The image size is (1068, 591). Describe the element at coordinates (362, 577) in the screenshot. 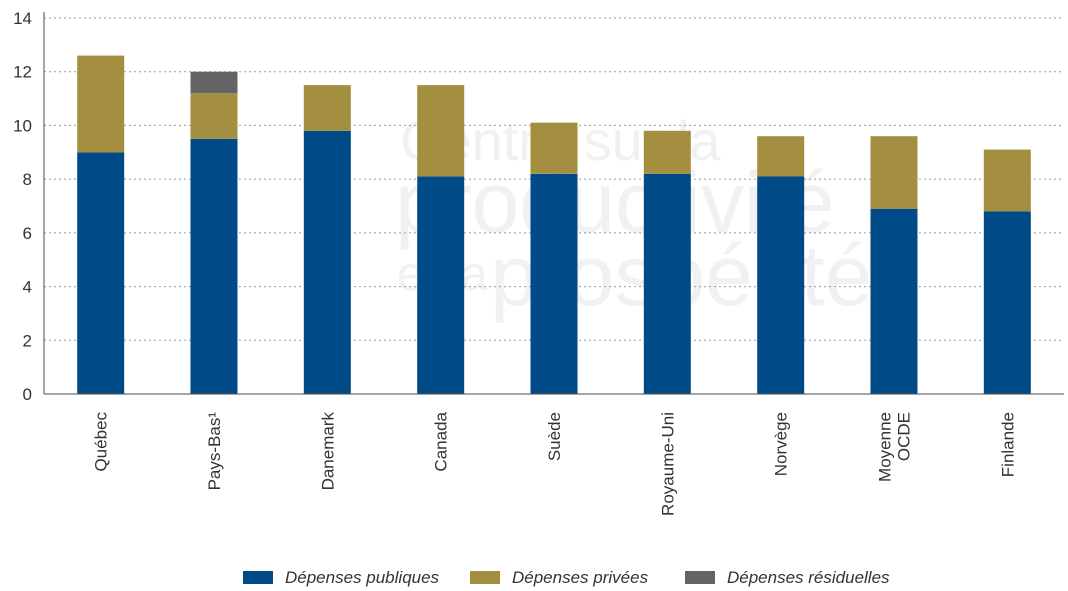

I see `legend-label: Dépenses publiques` at that location.